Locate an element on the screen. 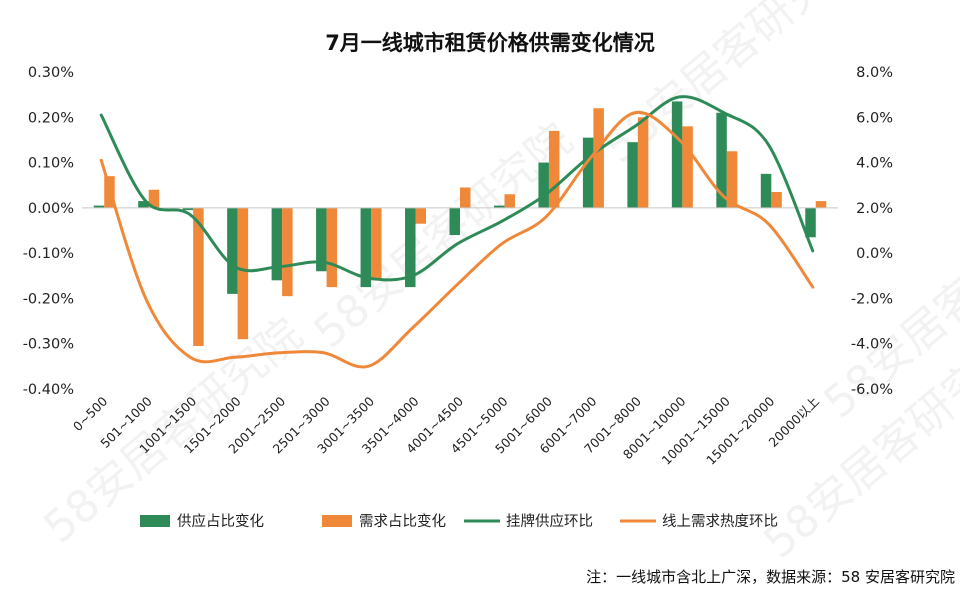  right-tick-label: 6.0% is located at coordinates (874, 118).